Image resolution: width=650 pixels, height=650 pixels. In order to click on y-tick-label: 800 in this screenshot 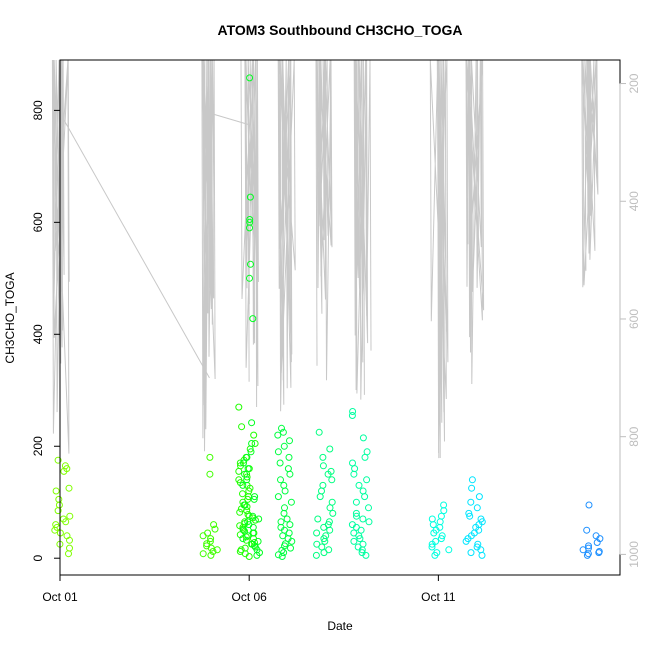, I will do `click(38, 110)`.